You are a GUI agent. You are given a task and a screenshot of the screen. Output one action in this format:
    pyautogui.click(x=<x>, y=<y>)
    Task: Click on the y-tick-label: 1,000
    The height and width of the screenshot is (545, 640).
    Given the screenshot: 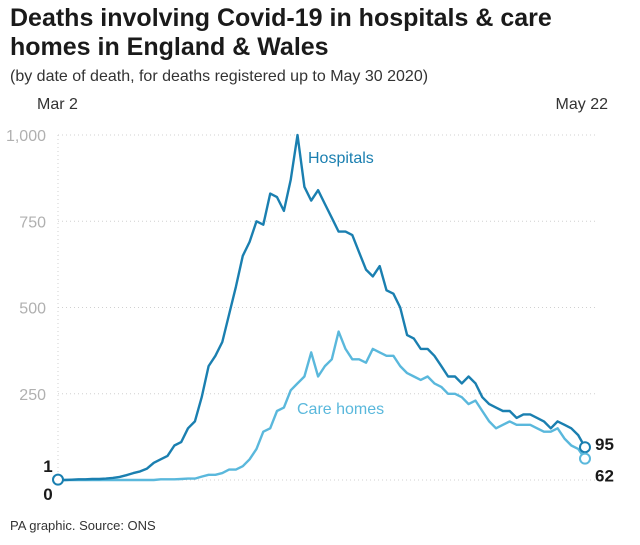 What is the action you would take?
    pyautogui.click(x=26, y=136)
    